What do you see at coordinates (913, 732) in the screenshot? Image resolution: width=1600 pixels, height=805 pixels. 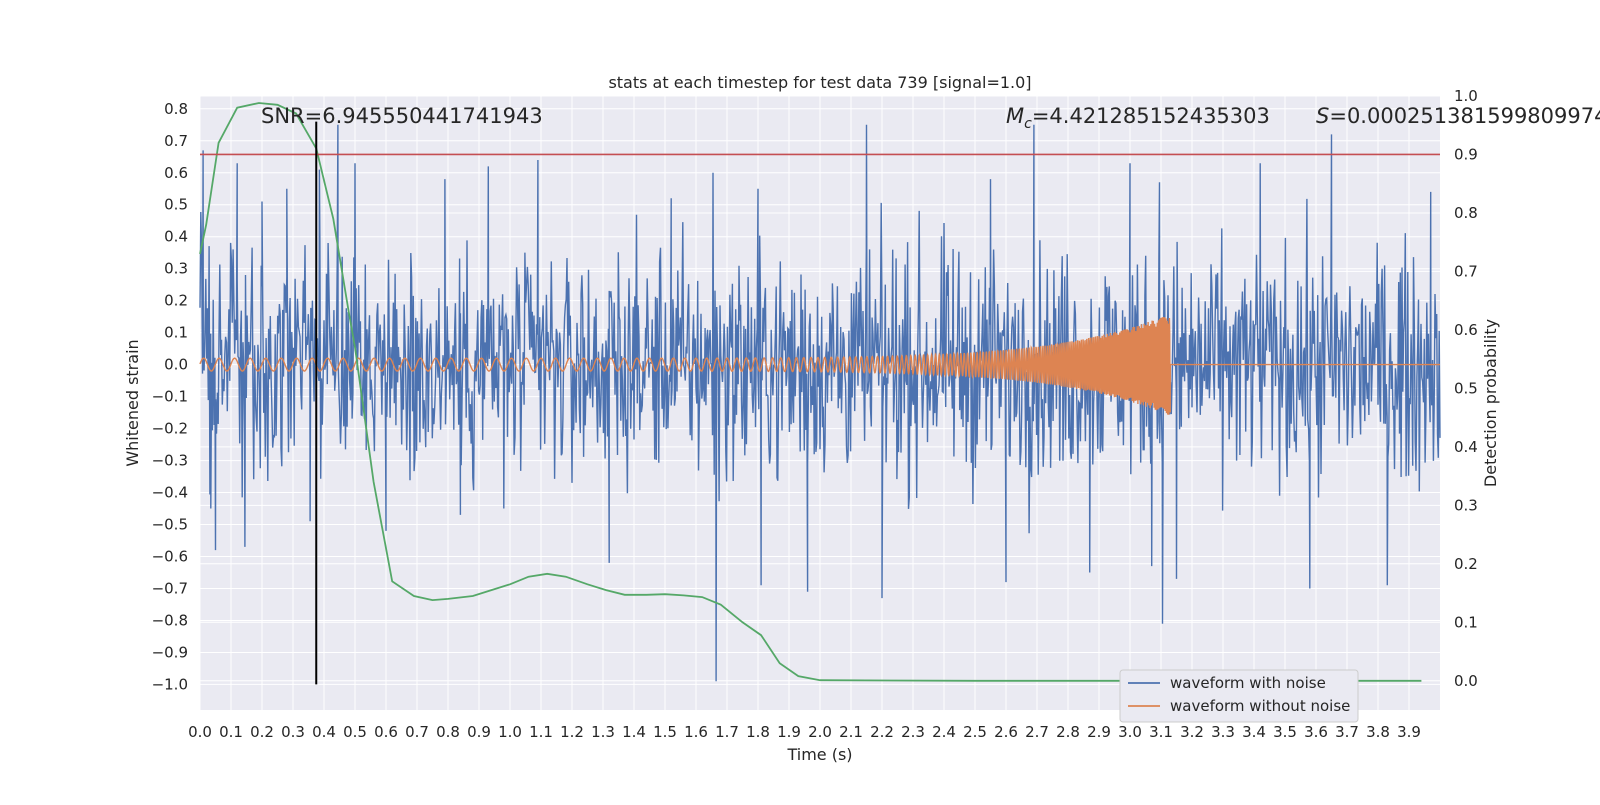 I see `x-tick-label: 2.3` at bounding box center [913, 732].